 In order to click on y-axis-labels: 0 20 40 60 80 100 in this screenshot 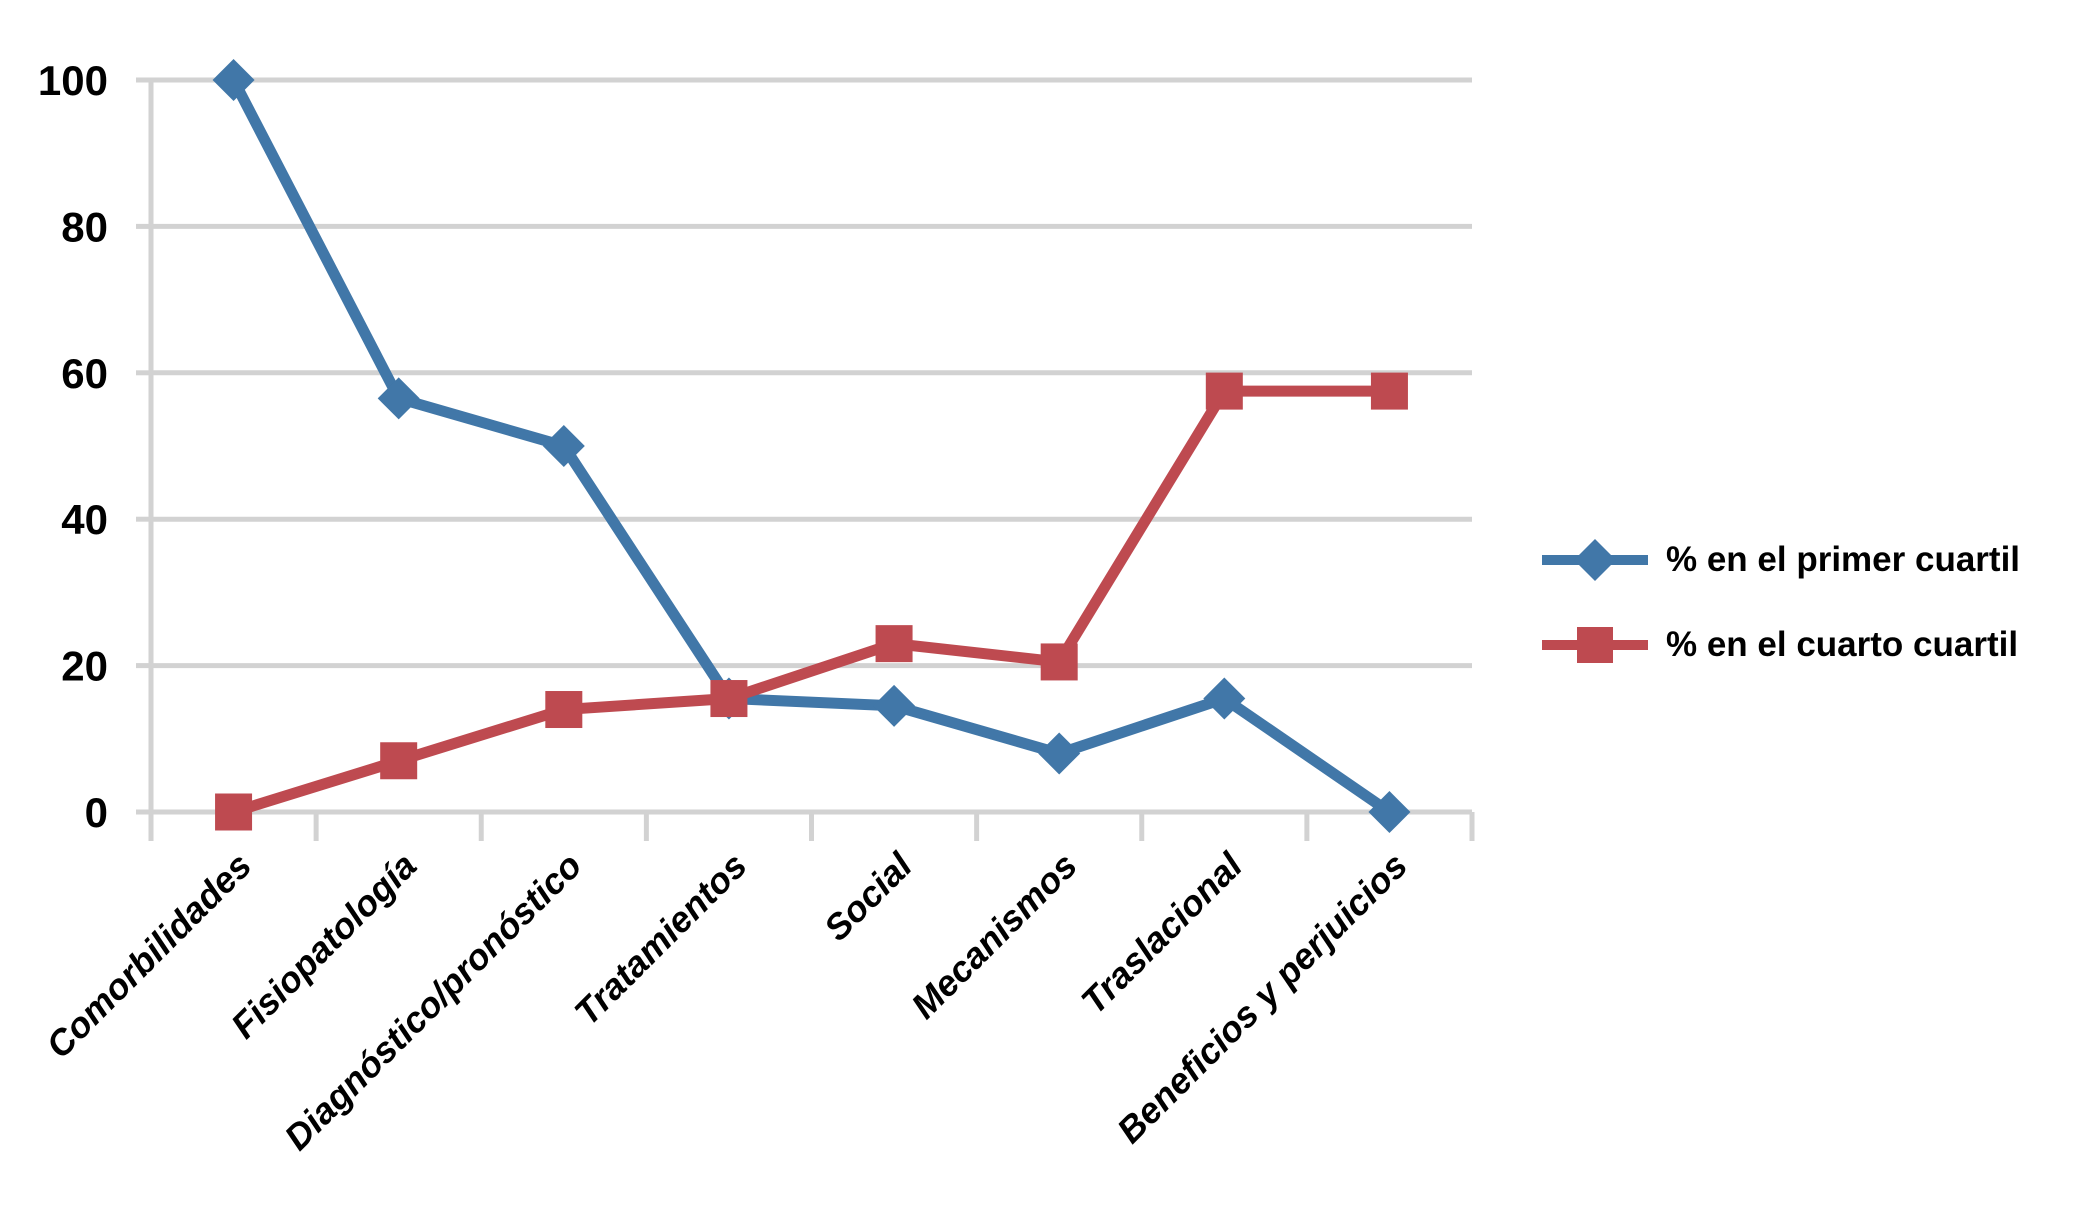, I will do `click(73, 446)`.